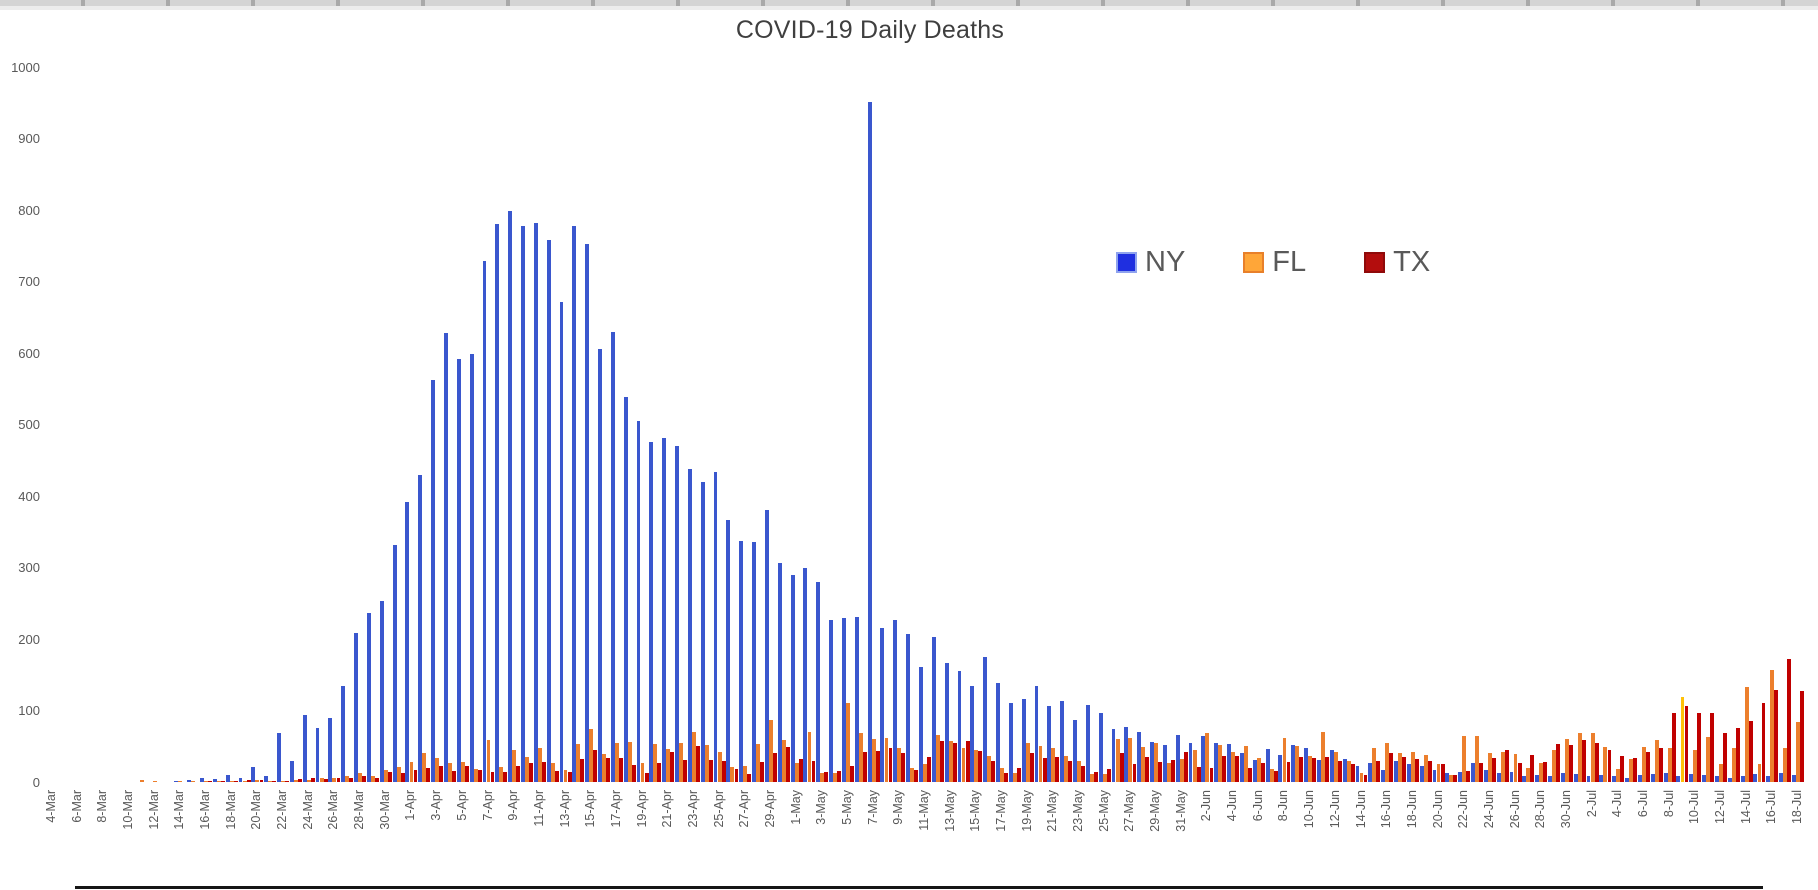 This screenshot has height=890, width=1818. Describe the element at coordinates (870, 30) in the screenshot. I see `chart-title: COVID-19 Daily Deaths` at that location.